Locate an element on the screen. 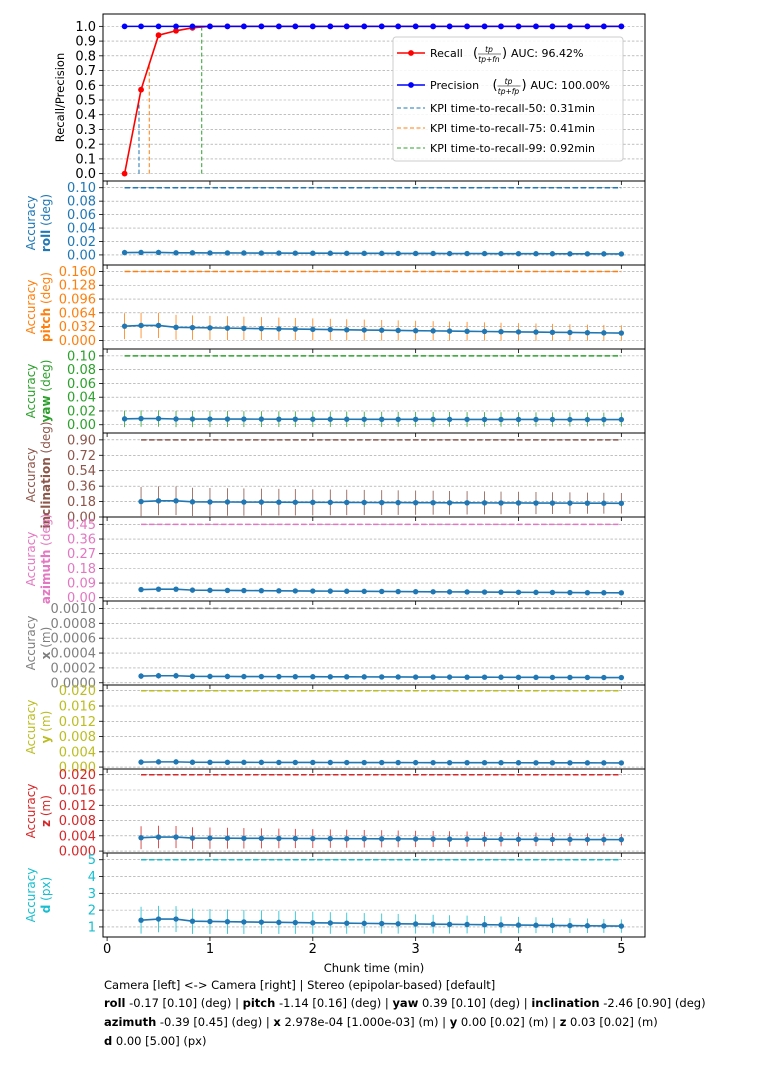 This screenshot has width=768, height=1075. y-tick-label: 5 is located at coordinates (92, 860).